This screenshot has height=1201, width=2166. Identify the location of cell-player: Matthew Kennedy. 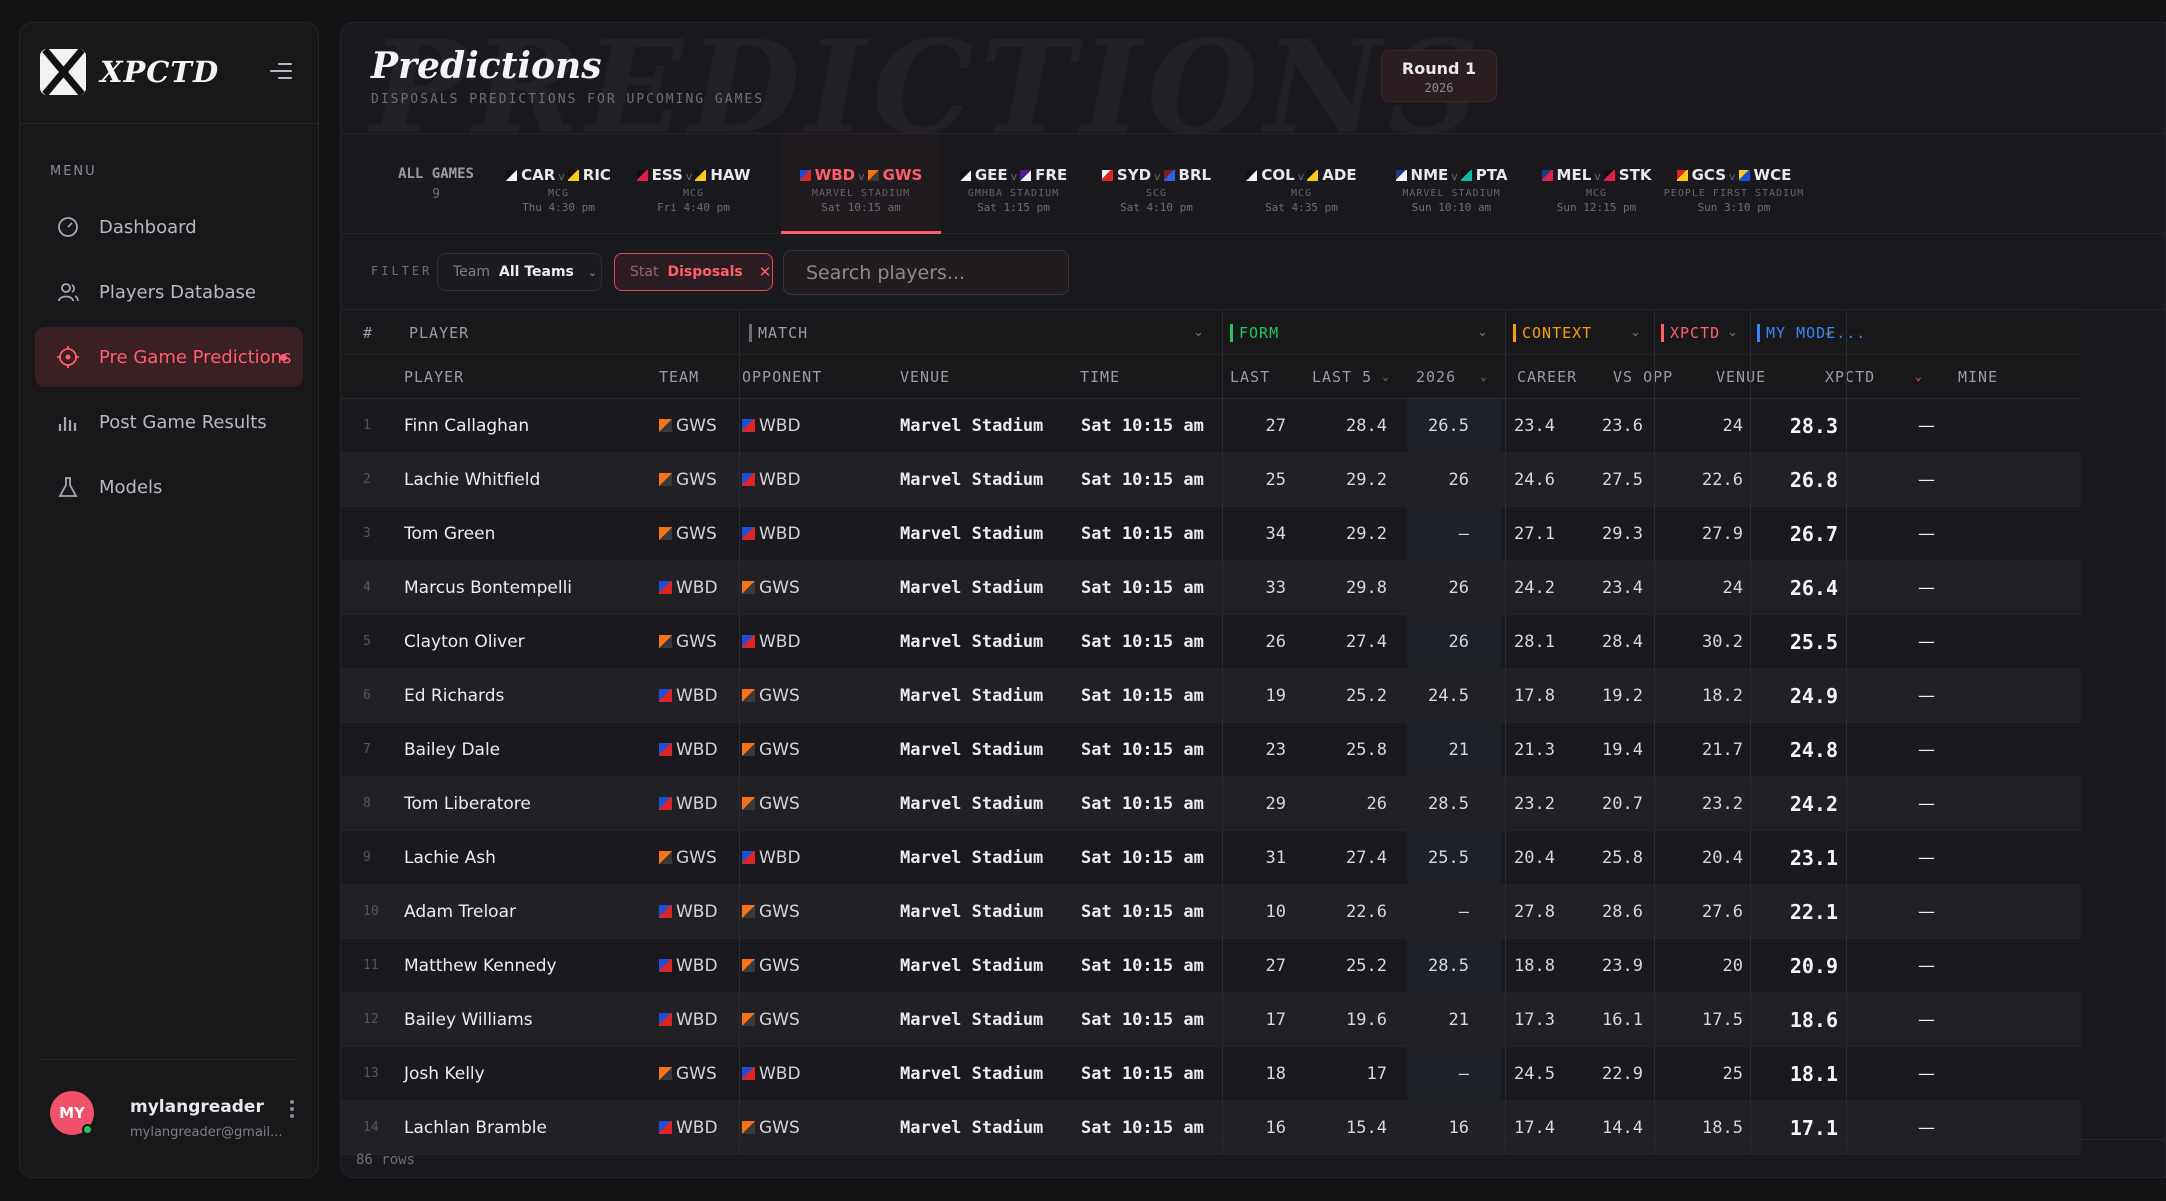
(480, 965).